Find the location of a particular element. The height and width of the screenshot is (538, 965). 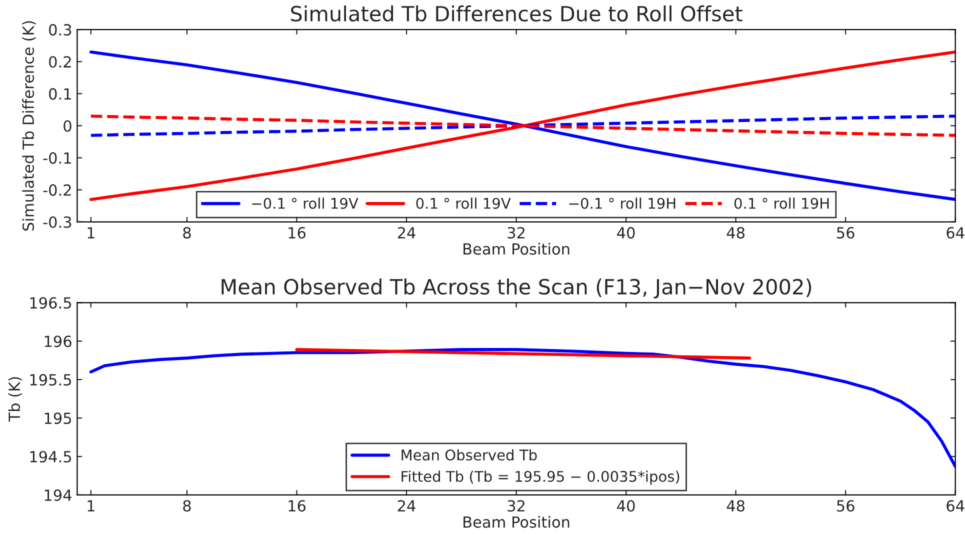

y-tick-label: 0.3 is located at coordinates (60, 30).